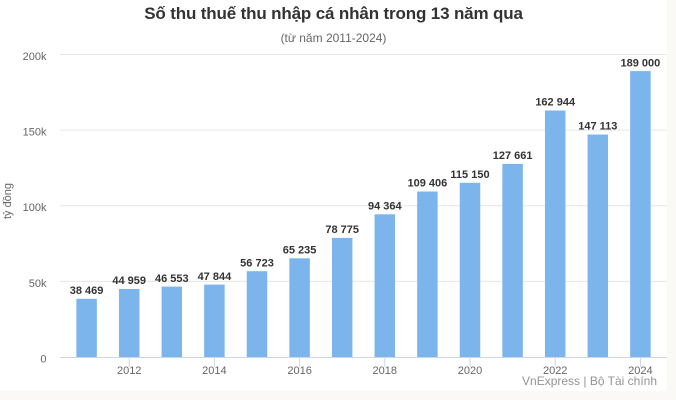  What do you see at coordinates (43, 360) in the screenshot?
I see `svg-text: 0` at bounding box center [43, 360].